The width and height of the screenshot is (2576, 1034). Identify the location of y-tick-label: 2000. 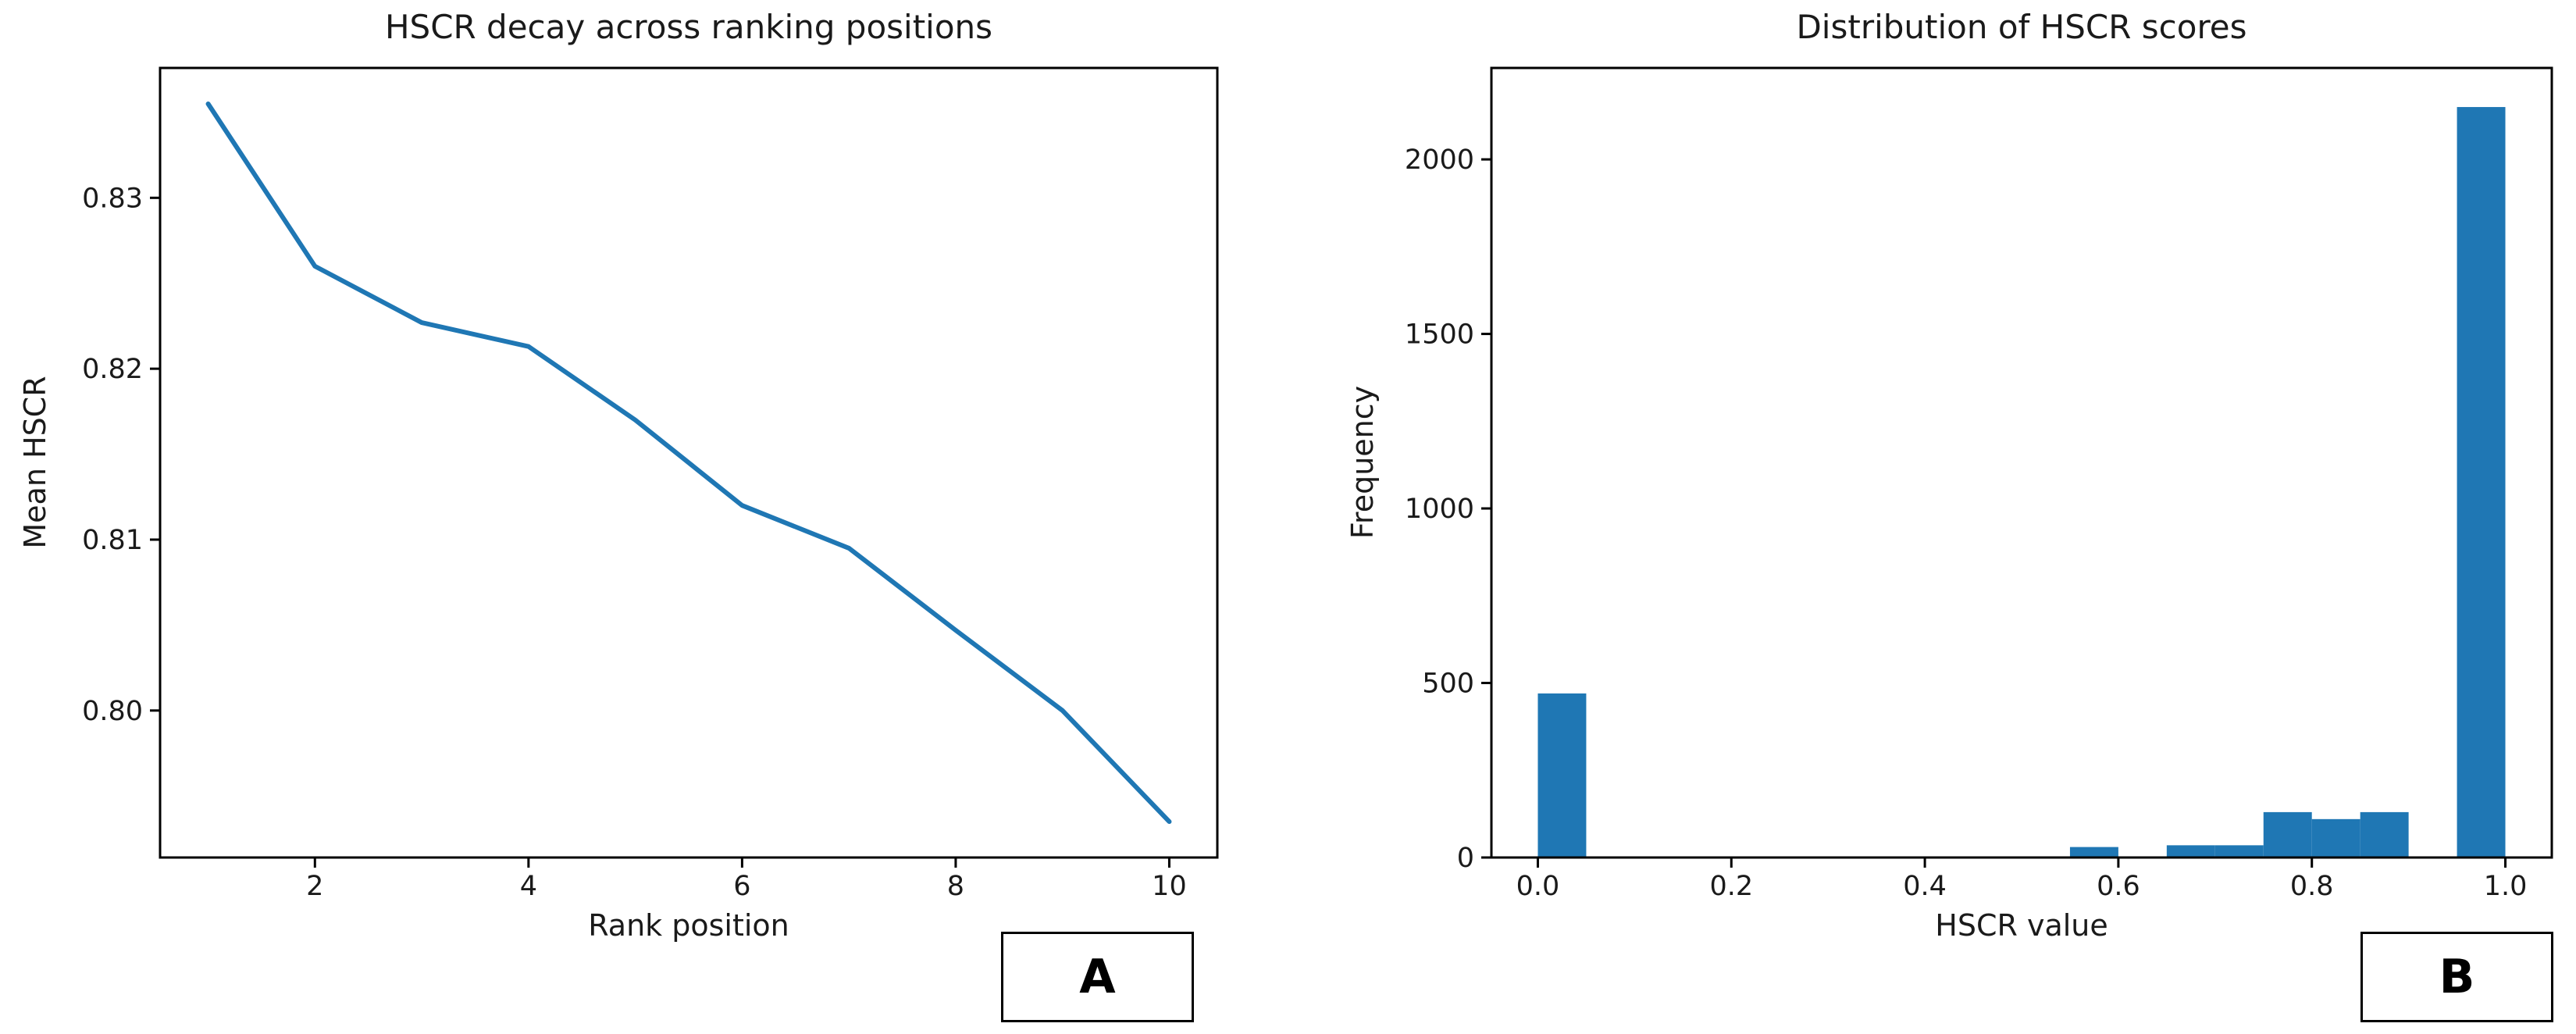
(1439, 160).